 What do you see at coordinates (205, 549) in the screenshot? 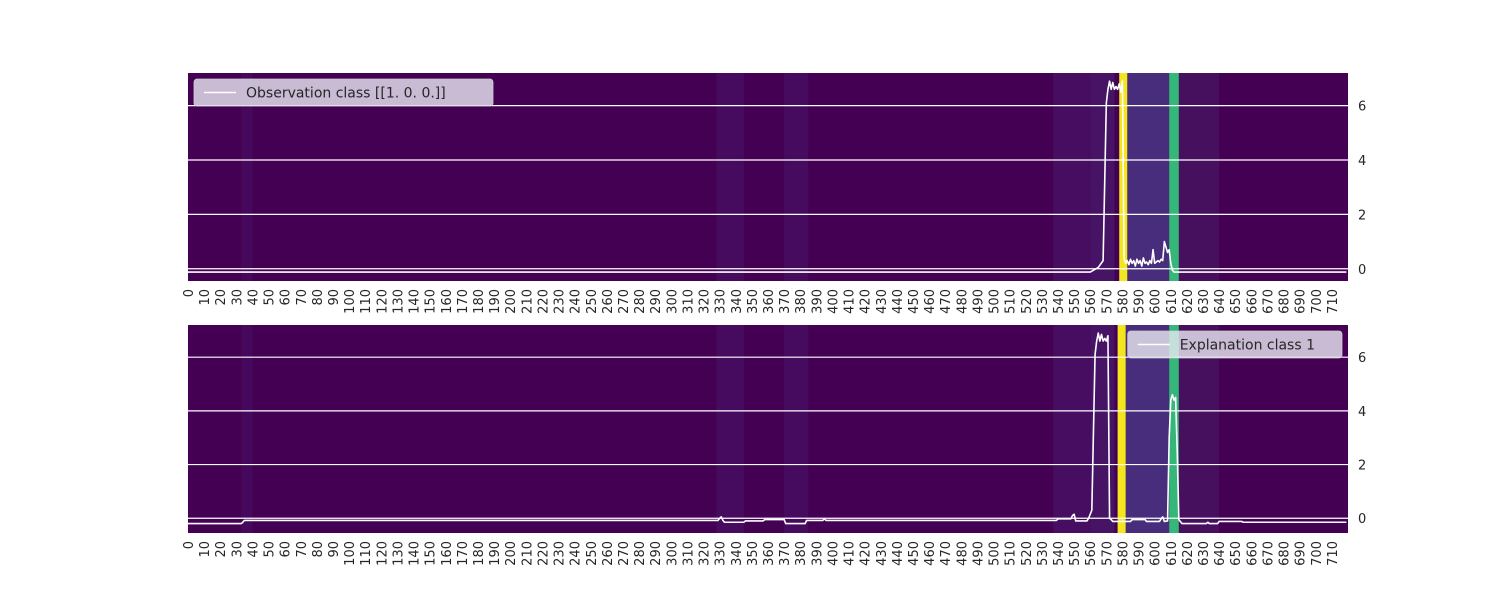
I see `x-tick-label: 10` at bounding box center [205, 549].